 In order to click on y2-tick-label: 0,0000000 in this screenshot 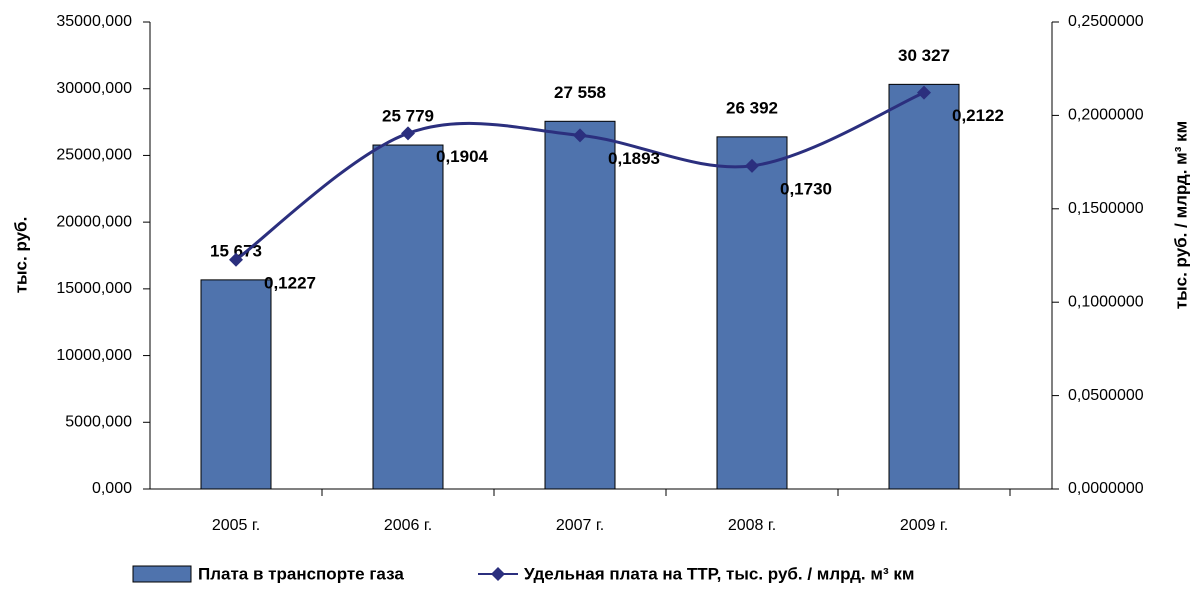, I will do `click(1106, 488)`.